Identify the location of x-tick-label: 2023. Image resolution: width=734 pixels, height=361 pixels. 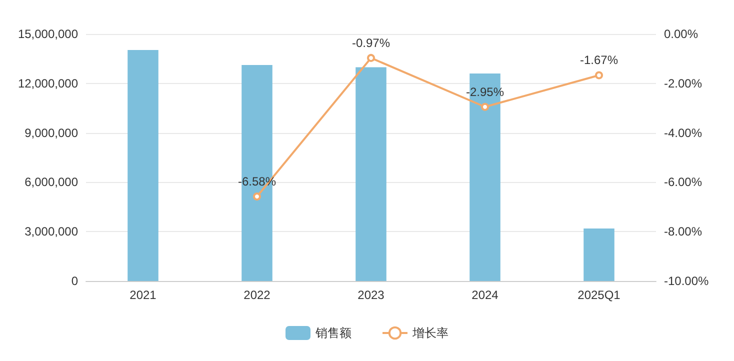
(371, 295).